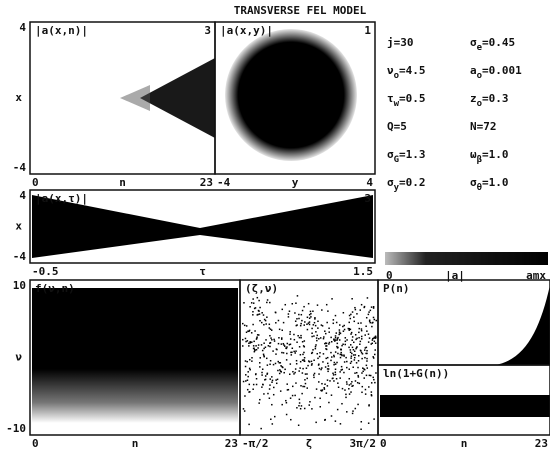  I want to click on x-left: -4, so click(224, 182).